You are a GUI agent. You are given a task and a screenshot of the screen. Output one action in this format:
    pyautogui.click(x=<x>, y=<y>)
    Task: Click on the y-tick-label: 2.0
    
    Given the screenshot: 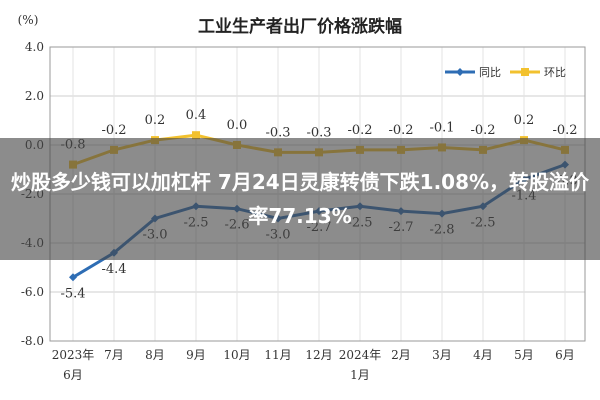 What is the action you would take?
    pyautogui.click(x=34, y=96)
    